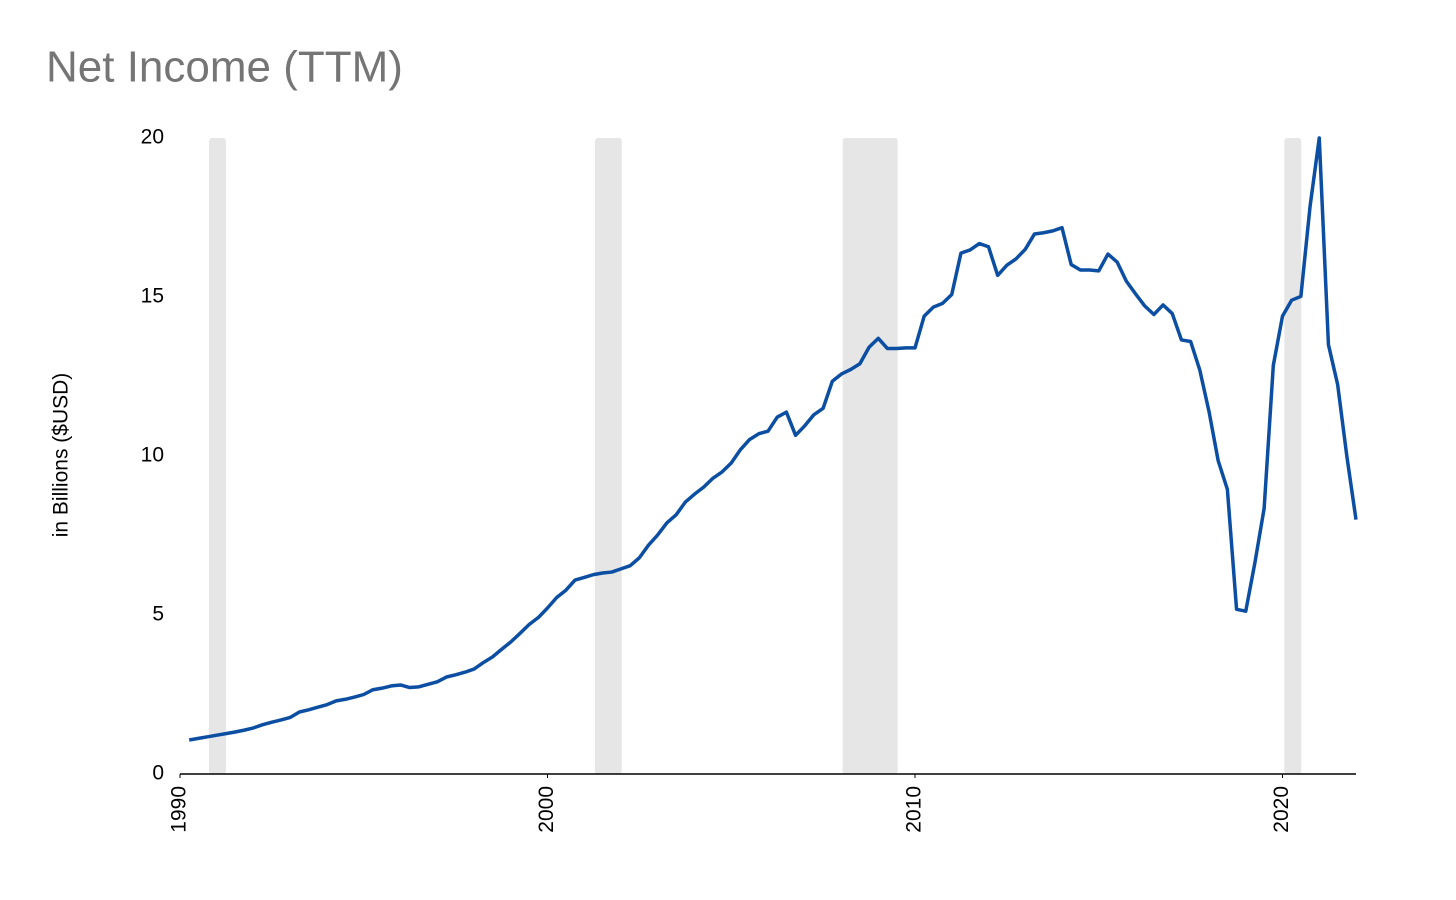 This screenshot has width=1456, height=900. What do you see at coordinates (914, 809) in the screenshot?
I see `x-tick-label: 2010` at bounding box center [914, 809].